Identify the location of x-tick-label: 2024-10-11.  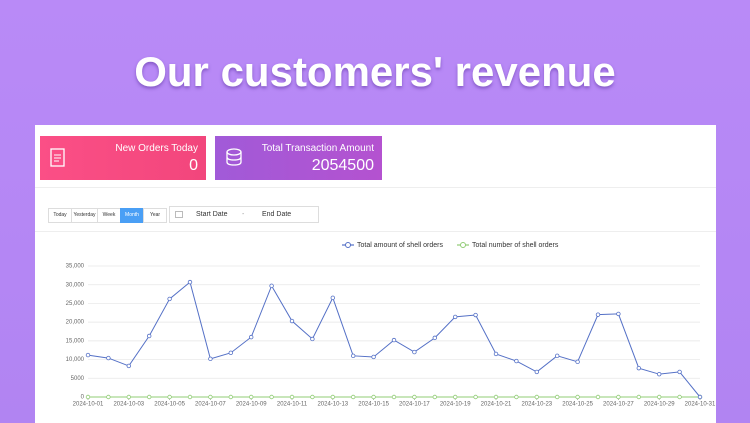
(292, 405).